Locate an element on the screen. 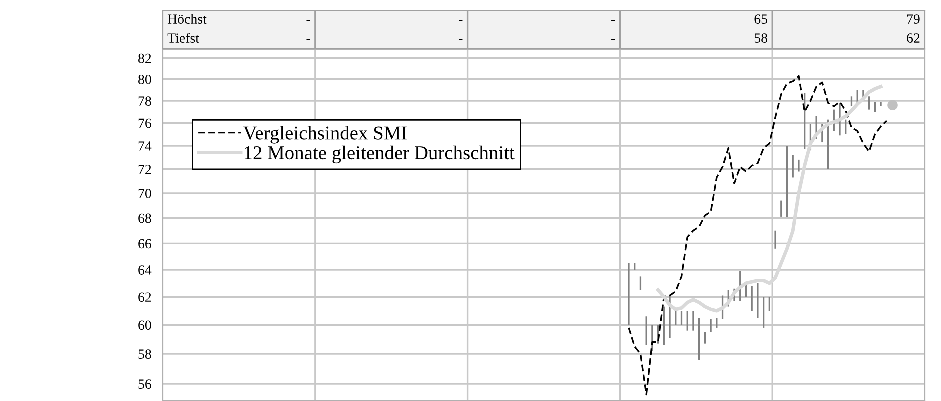  text: 65 is located at coordinates (761, 19).